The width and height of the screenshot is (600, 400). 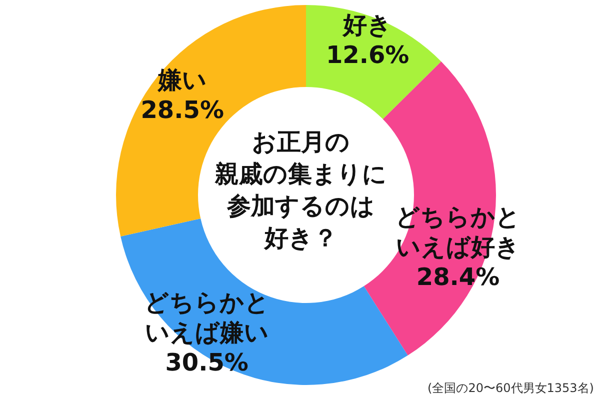 I want to click on slice-label: どちらかといえば嫌い, so click(x=207, y=317).